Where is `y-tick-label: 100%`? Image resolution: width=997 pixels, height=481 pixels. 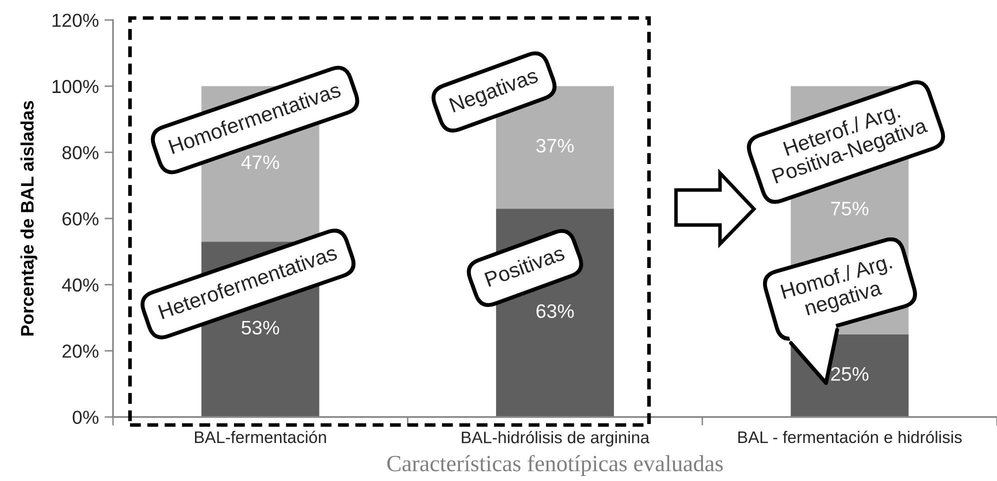
y-tick-label: 100% is located at coordinates (75, 87).